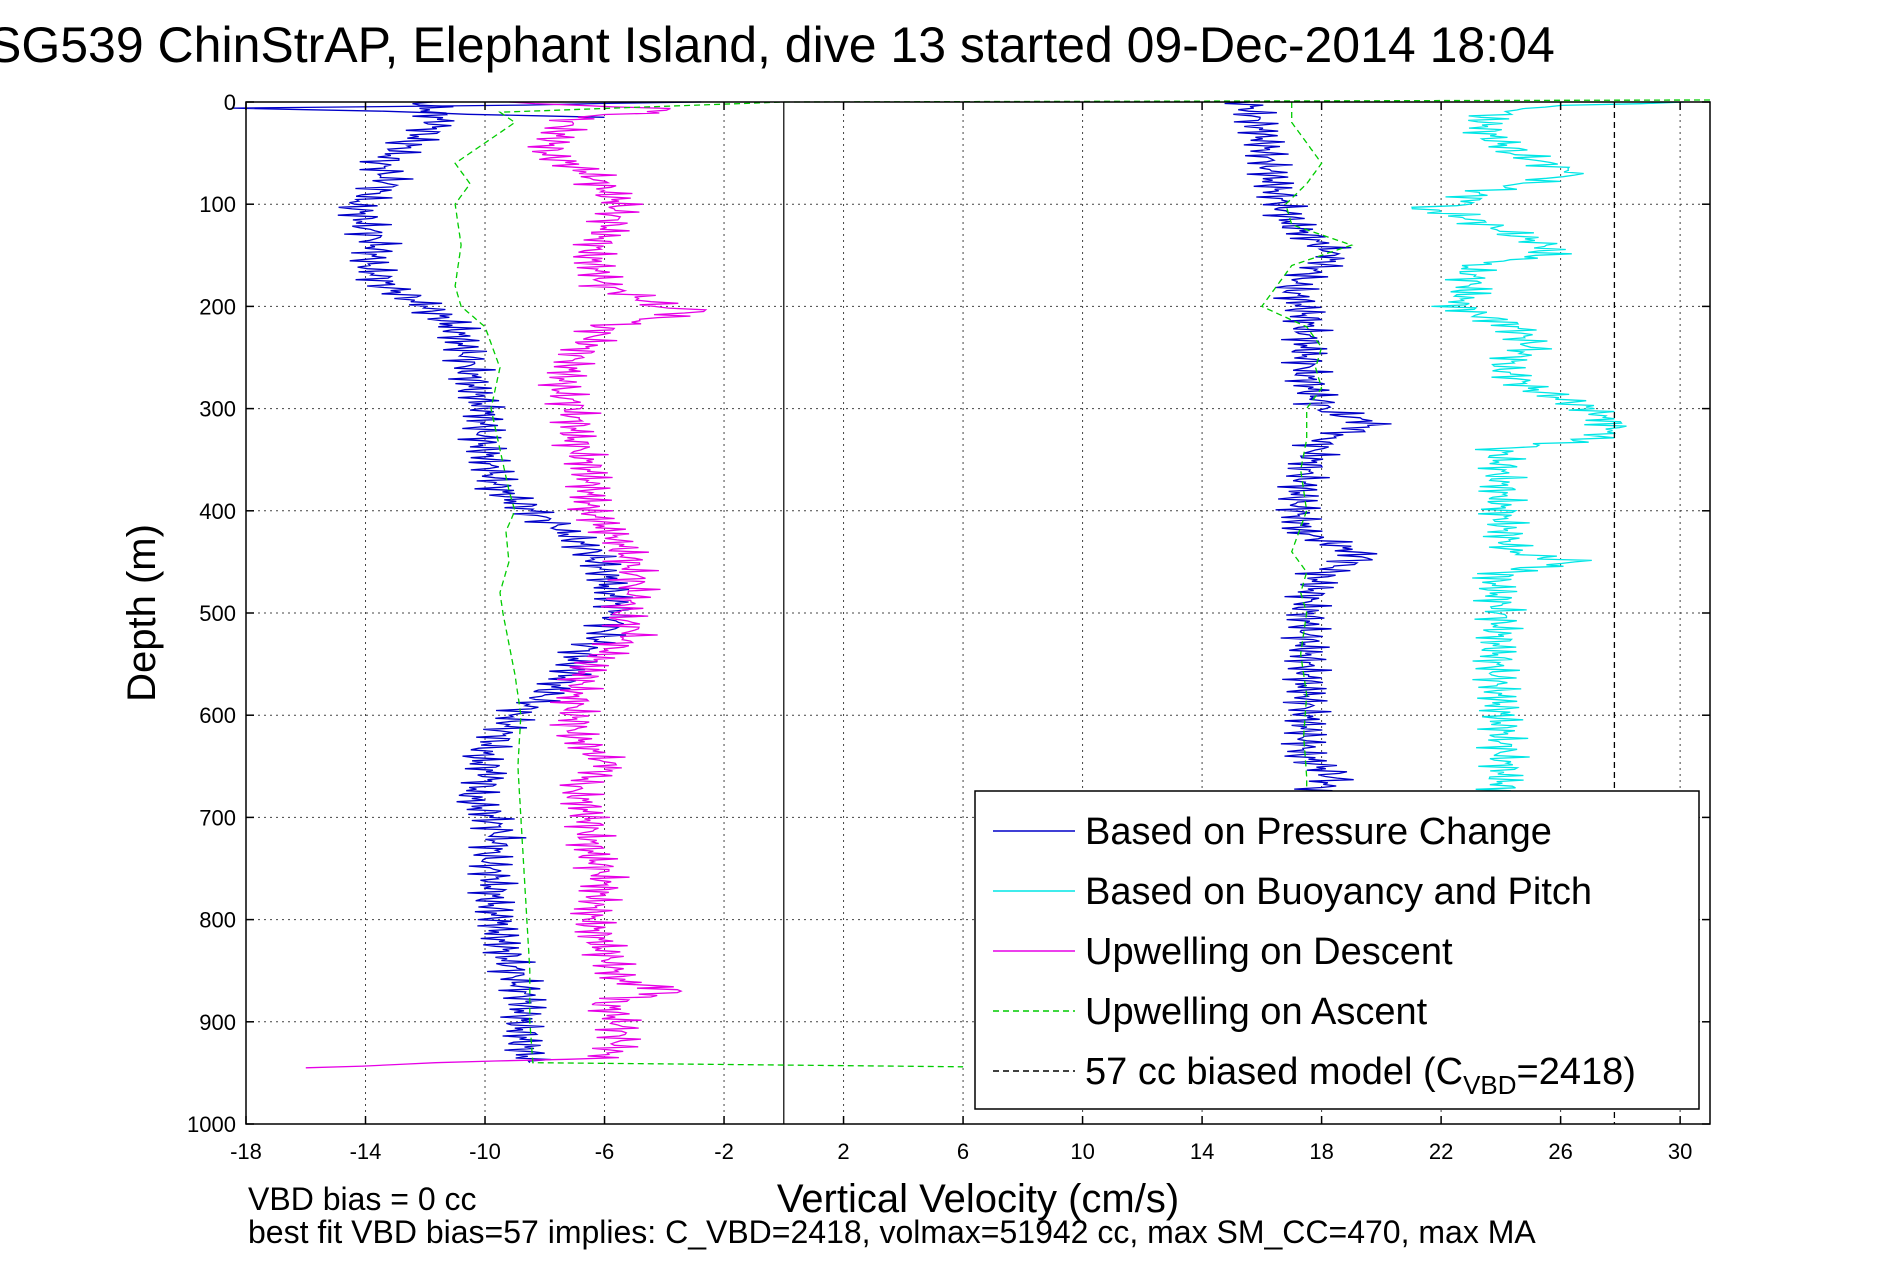 The width and height of the screenshot is (1891, 1262). I want to click on y-tick-label: 600, so click(217, 715).